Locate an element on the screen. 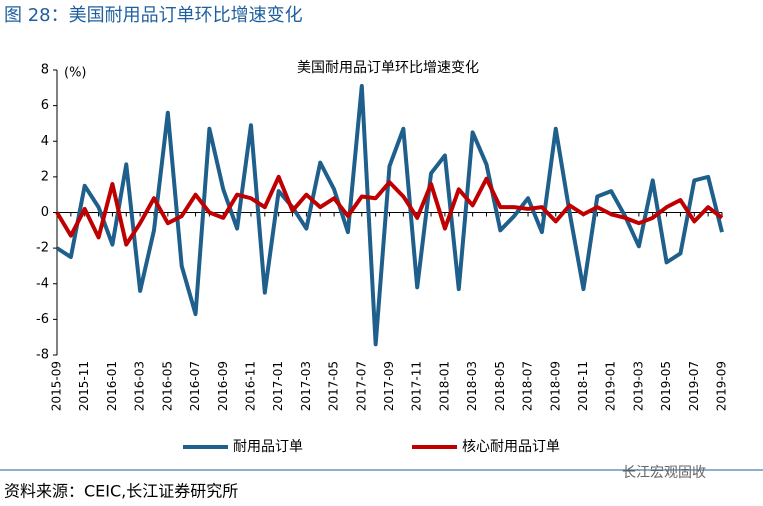  y-tick-label: -4 is located at coordinates (42, 283).